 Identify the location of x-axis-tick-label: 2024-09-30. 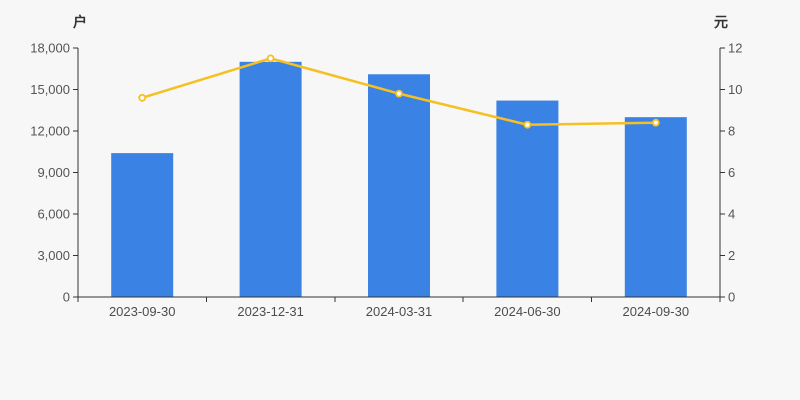
(656, 311).